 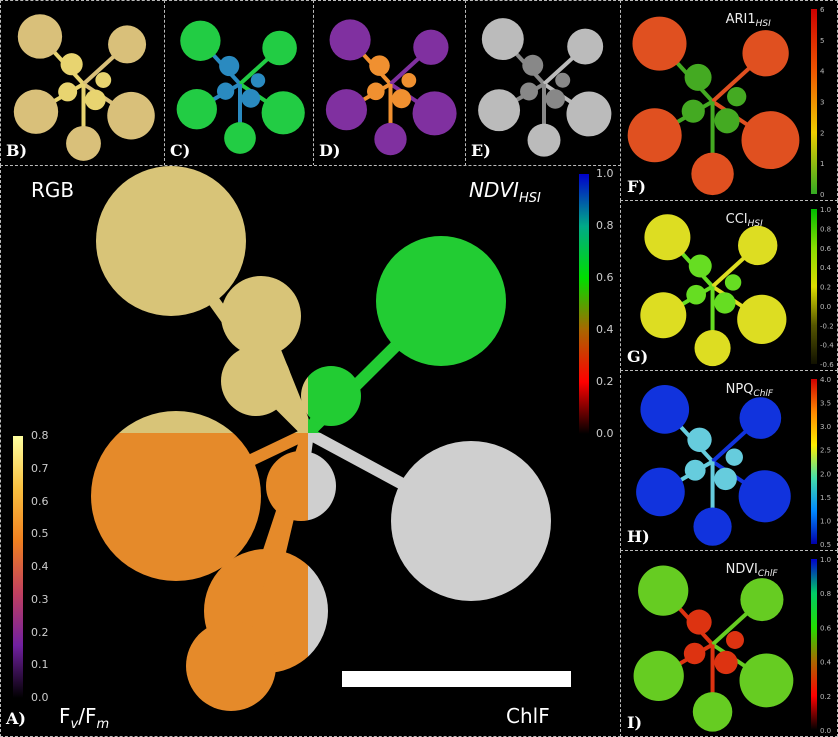 I want to click on panel-b-rgb: B), so click(x=82, y=83).